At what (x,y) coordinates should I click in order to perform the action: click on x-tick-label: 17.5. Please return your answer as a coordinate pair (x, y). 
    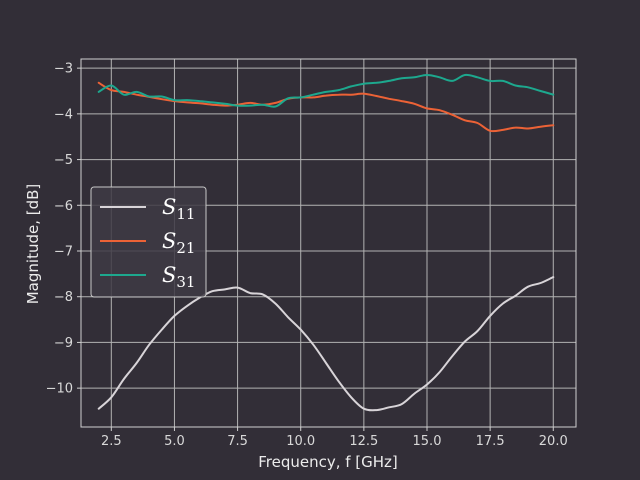
    Looking at the image, I should click on (490, 441).